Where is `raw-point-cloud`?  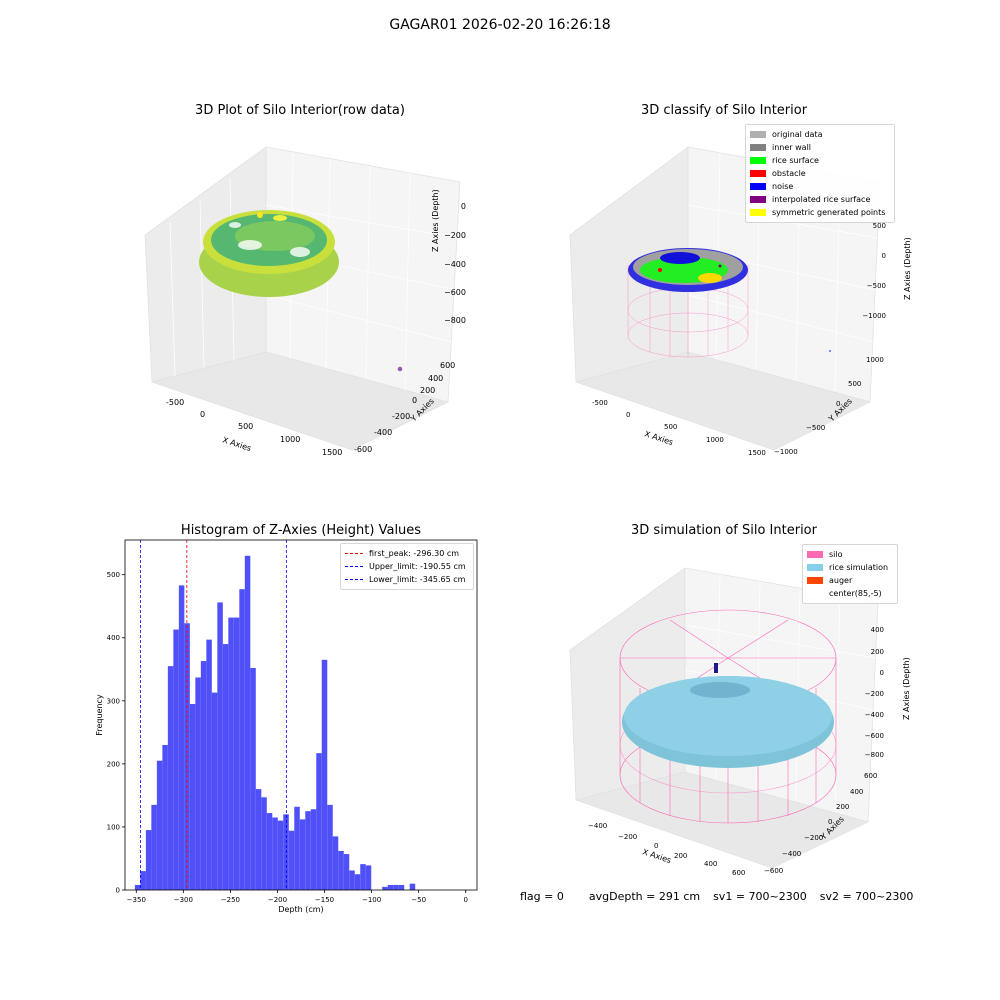
raw-point-cloud is located at coordinates (301, 291).